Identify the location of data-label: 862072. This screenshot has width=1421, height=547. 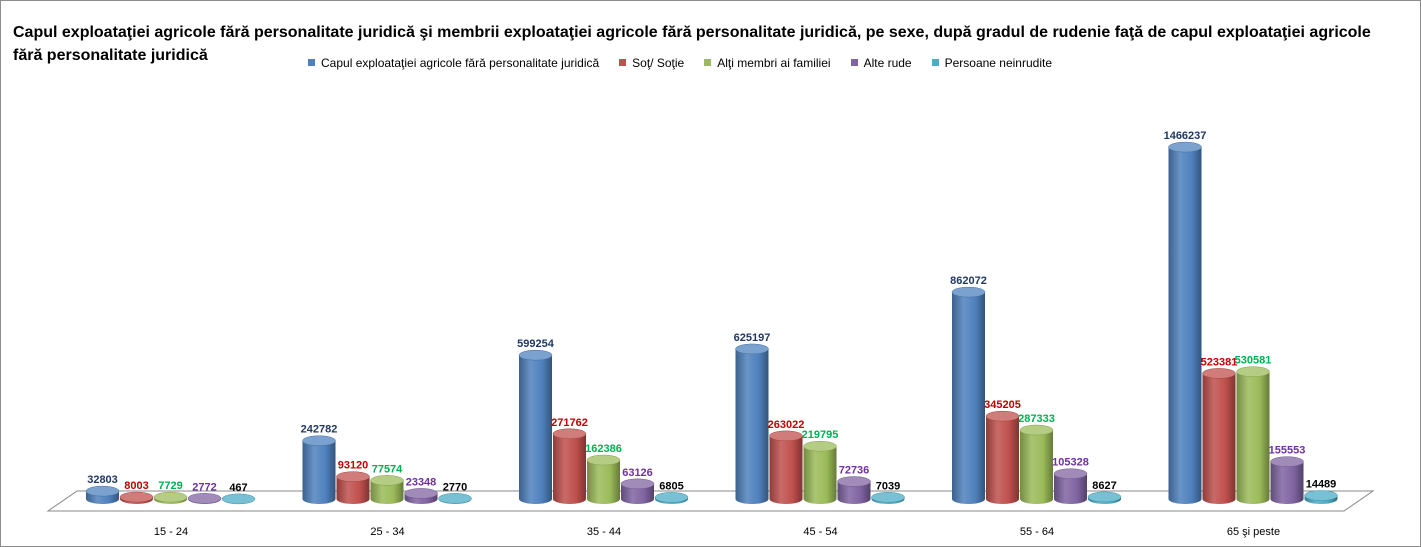
(968, 281).